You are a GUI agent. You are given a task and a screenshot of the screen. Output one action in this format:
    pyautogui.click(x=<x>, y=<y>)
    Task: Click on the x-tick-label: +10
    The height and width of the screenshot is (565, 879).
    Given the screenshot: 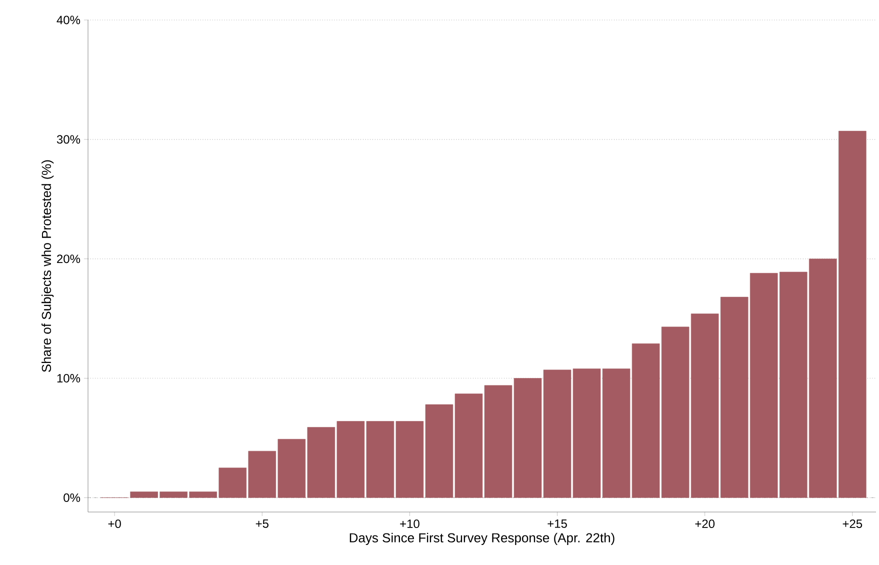 What is the action you would take?
    pyautogui.click(x=410, y=524)
    